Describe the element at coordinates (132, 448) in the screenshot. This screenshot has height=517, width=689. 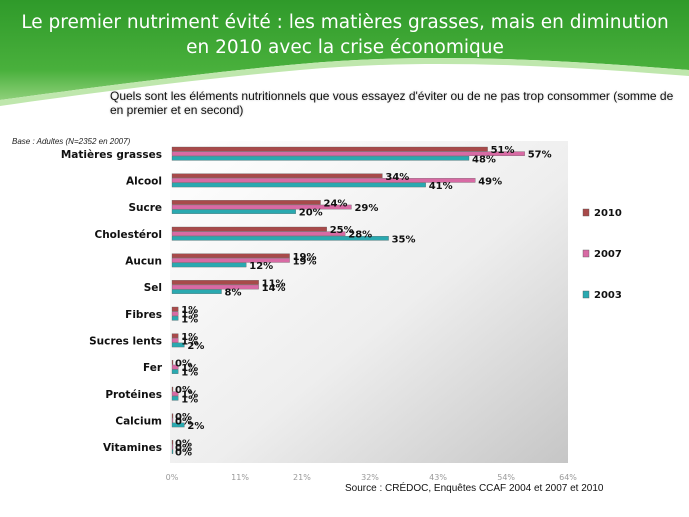
I see `category-label-vitamines: Vitamines` at that location.